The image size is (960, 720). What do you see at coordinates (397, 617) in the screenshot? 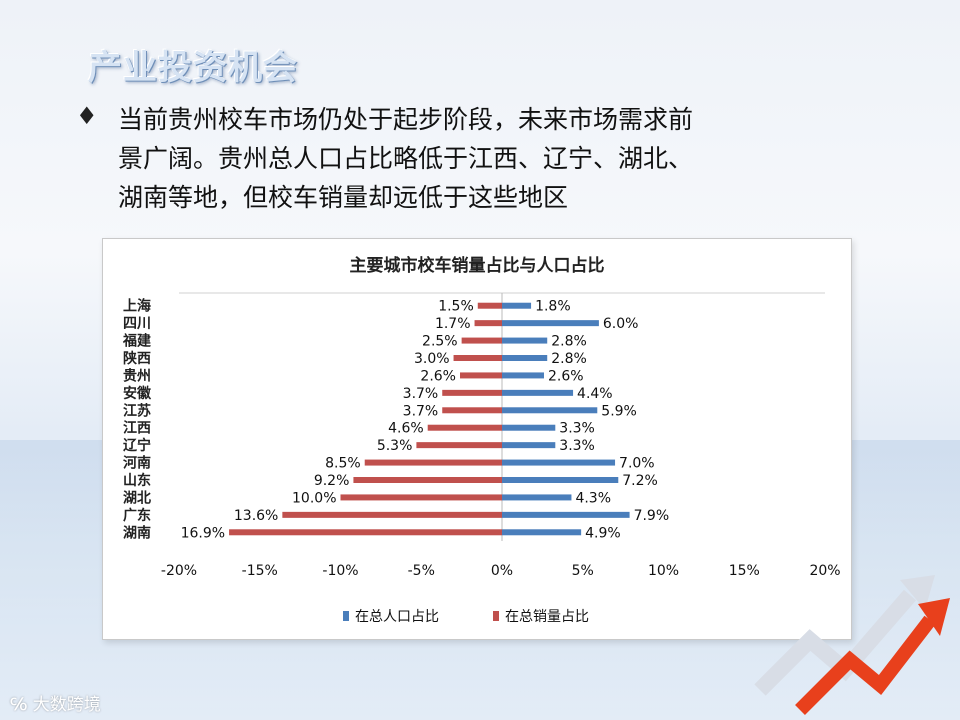
I see `legend-label-population: 在总人口占比` at bounding box center [397, 617].